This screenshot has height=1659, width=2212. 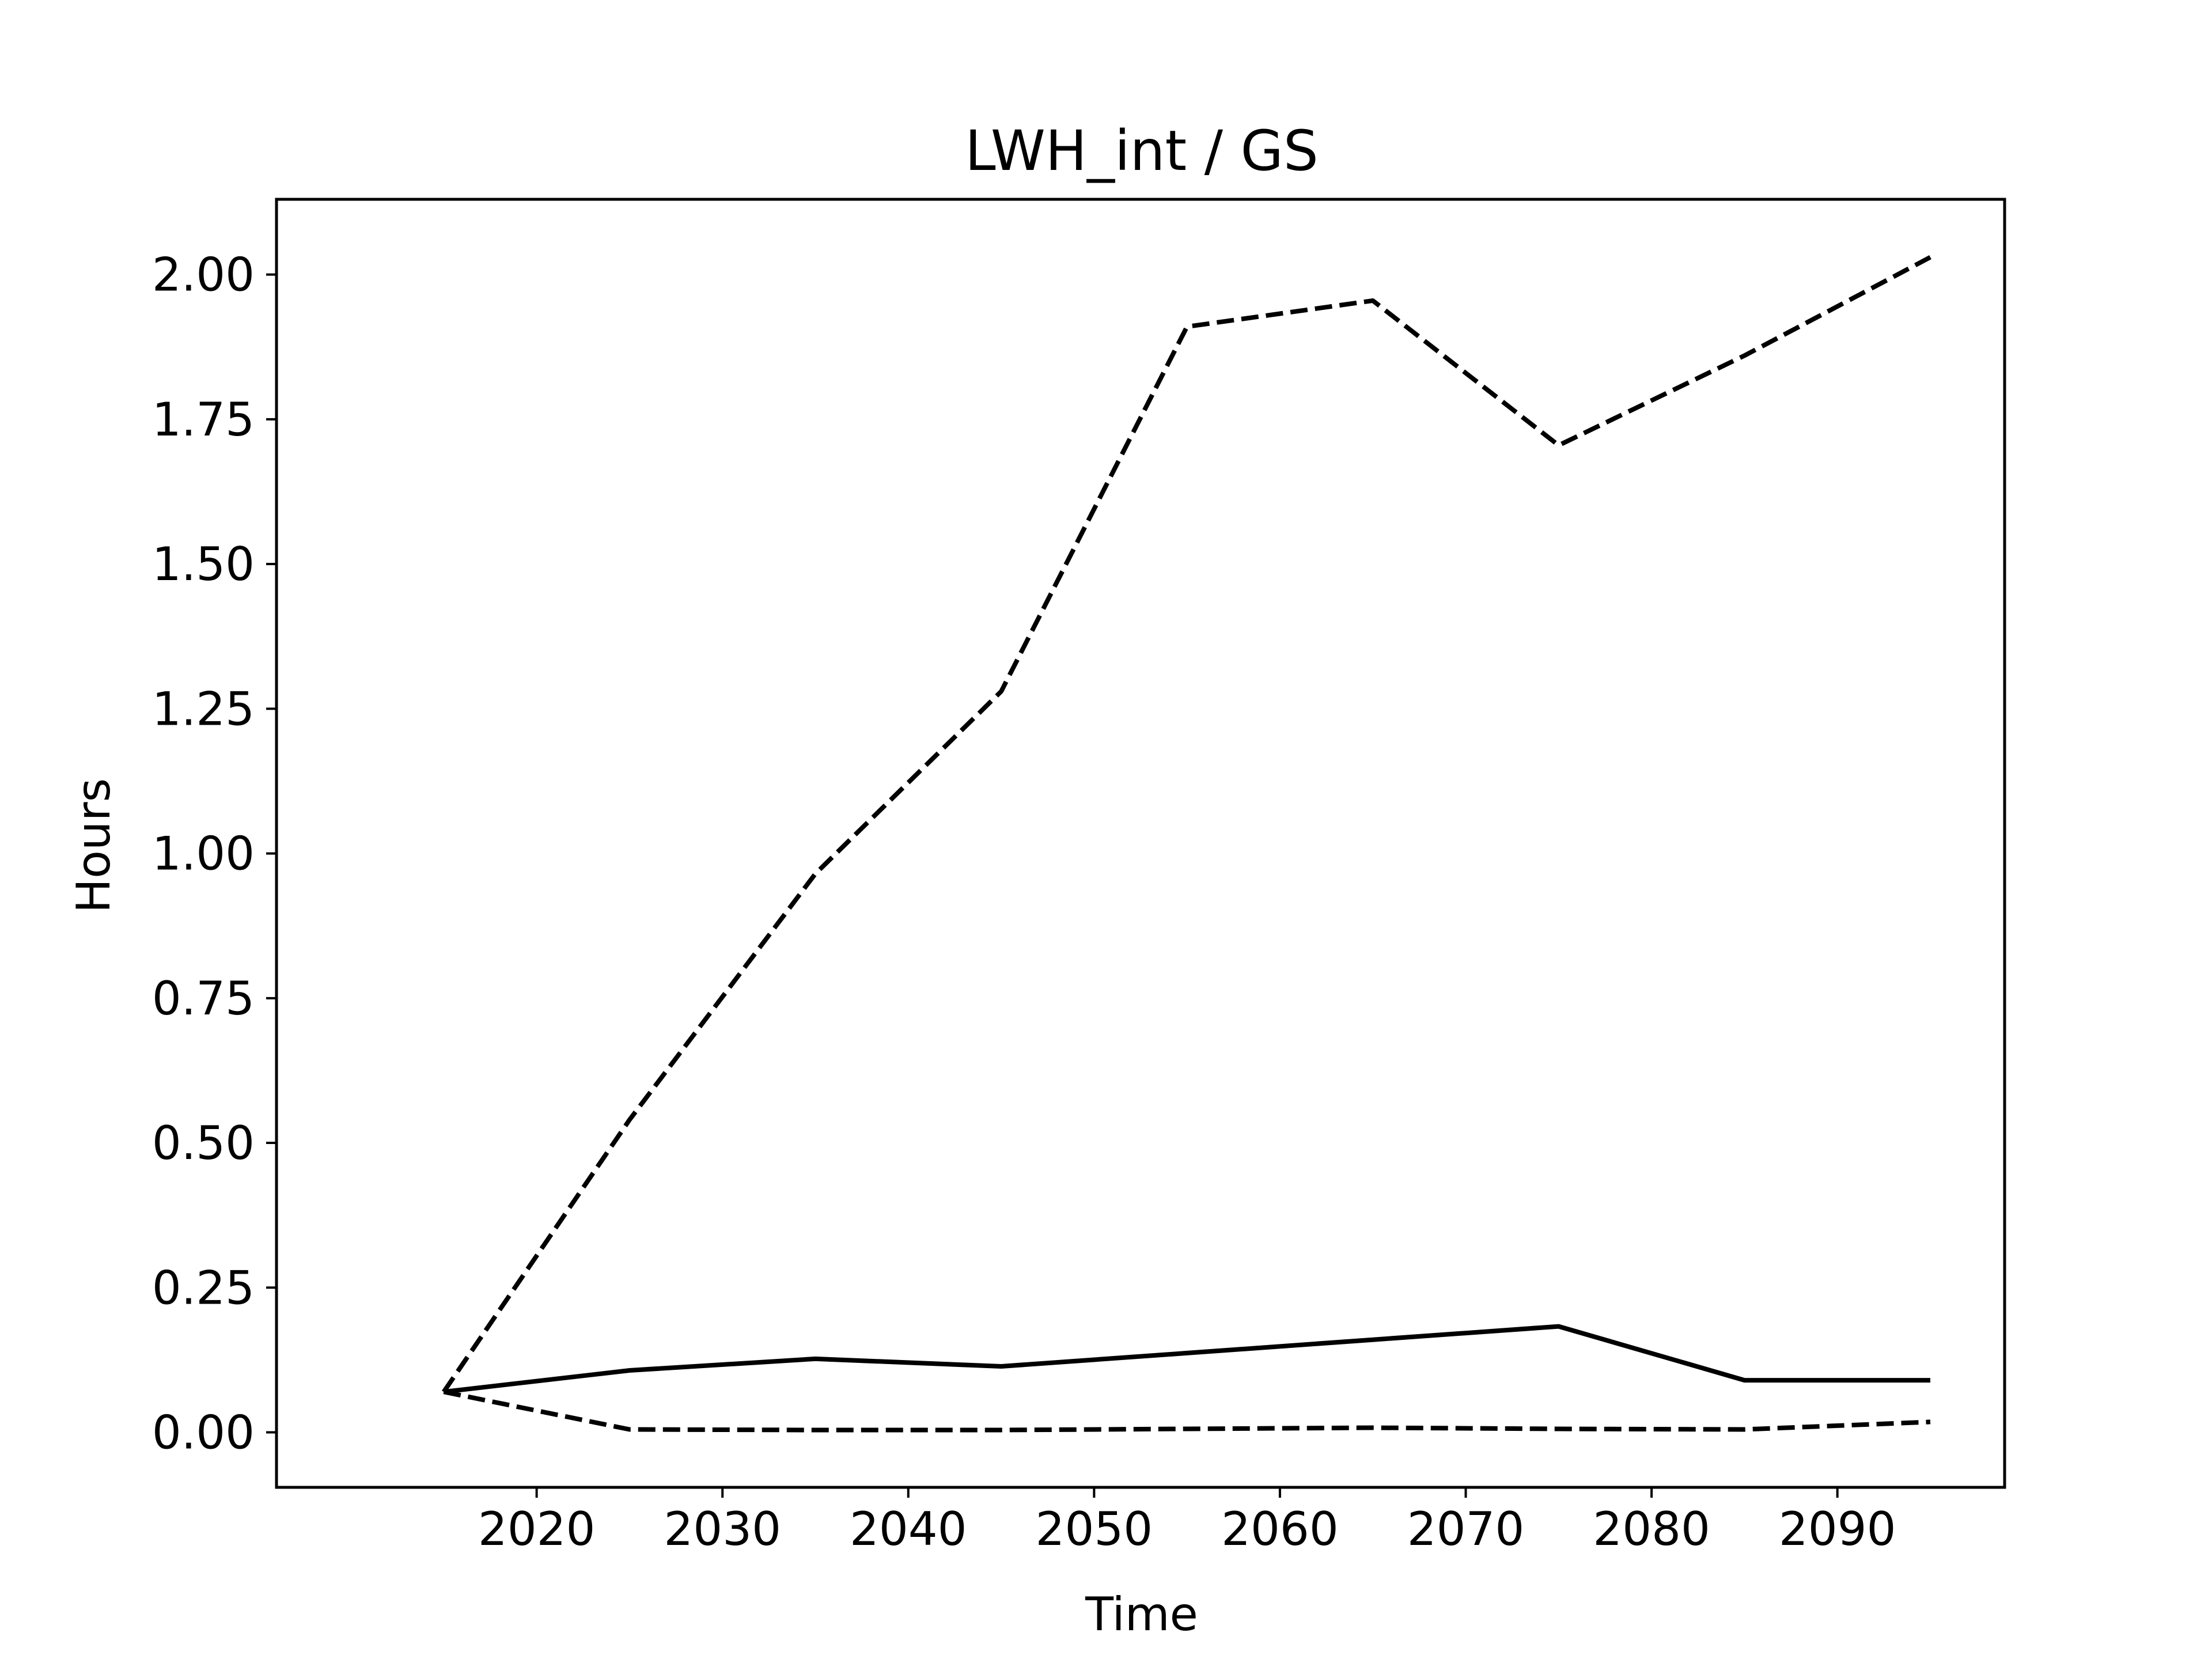 What do you see at coordinates (203, 419) in the screenshot?
I see `y-tick-label: 1.75` at bounding box center [203, 419].